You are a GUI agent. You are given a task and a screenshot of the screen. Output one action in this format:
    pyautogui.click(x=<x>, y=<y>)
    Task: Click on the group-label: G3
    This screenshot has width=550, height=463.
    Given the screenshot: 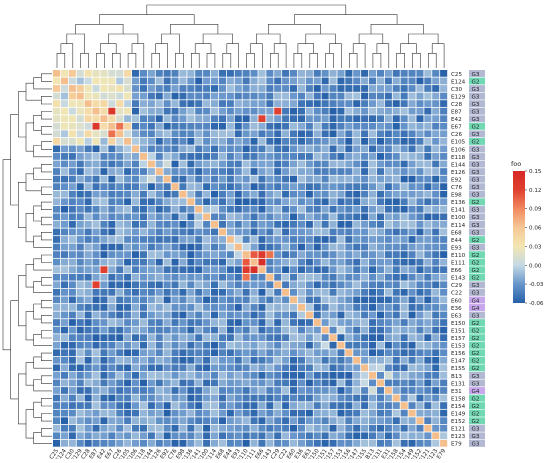 What is the action you would take?
    pyautogui.click(x=476, y=105)
    